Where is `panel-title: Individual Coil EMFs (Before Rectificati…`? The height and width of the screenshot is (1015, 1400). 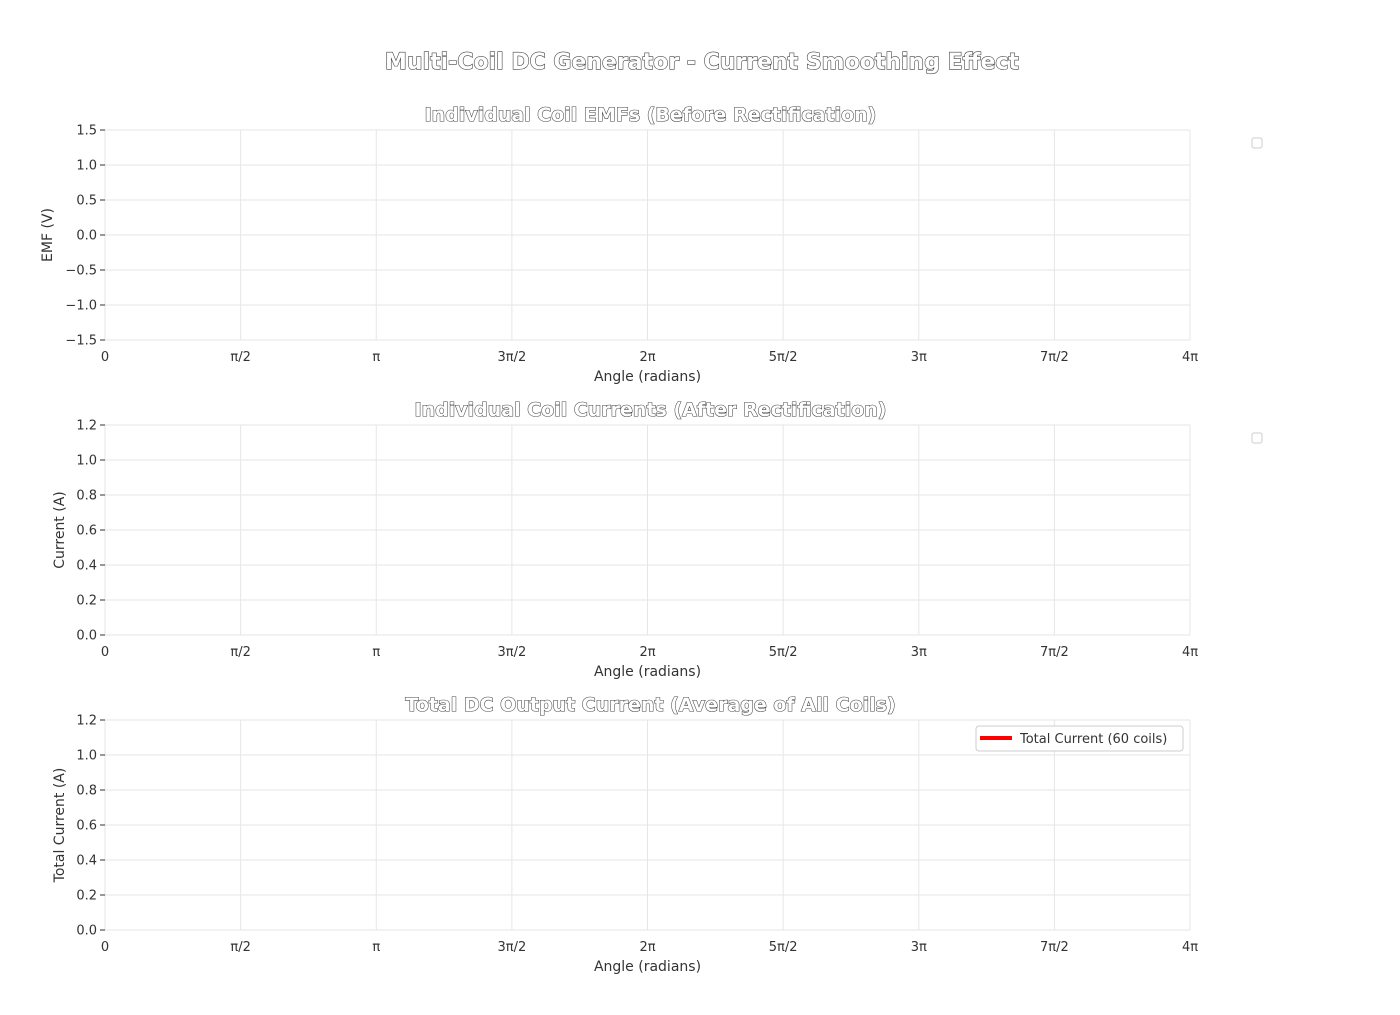 panel-title: Individual Coil EMFs (Before Rectificati… is located at coordinates (651, 115).